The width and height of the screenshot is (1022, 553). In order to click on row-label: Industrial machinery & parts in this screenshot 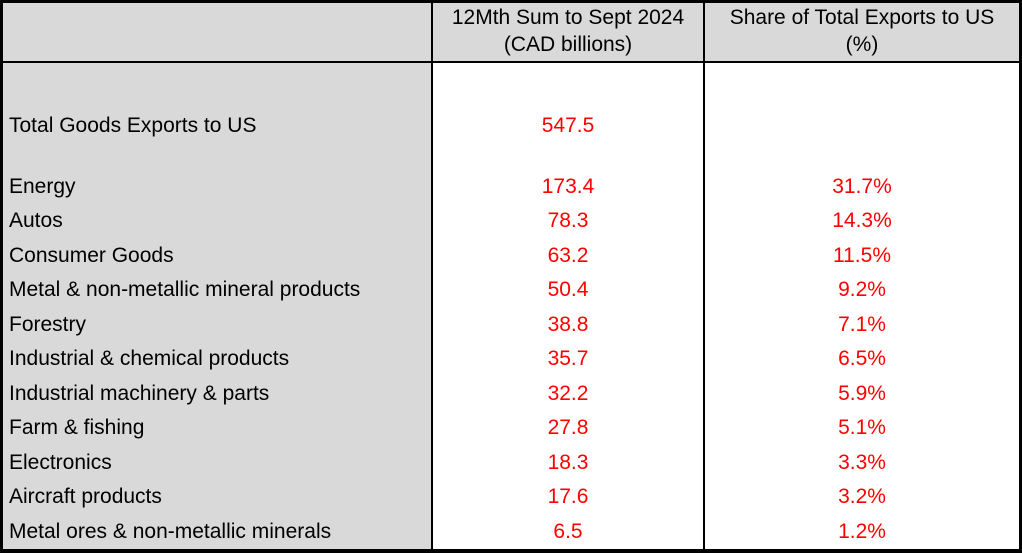, I will do `click(218, 393)`.